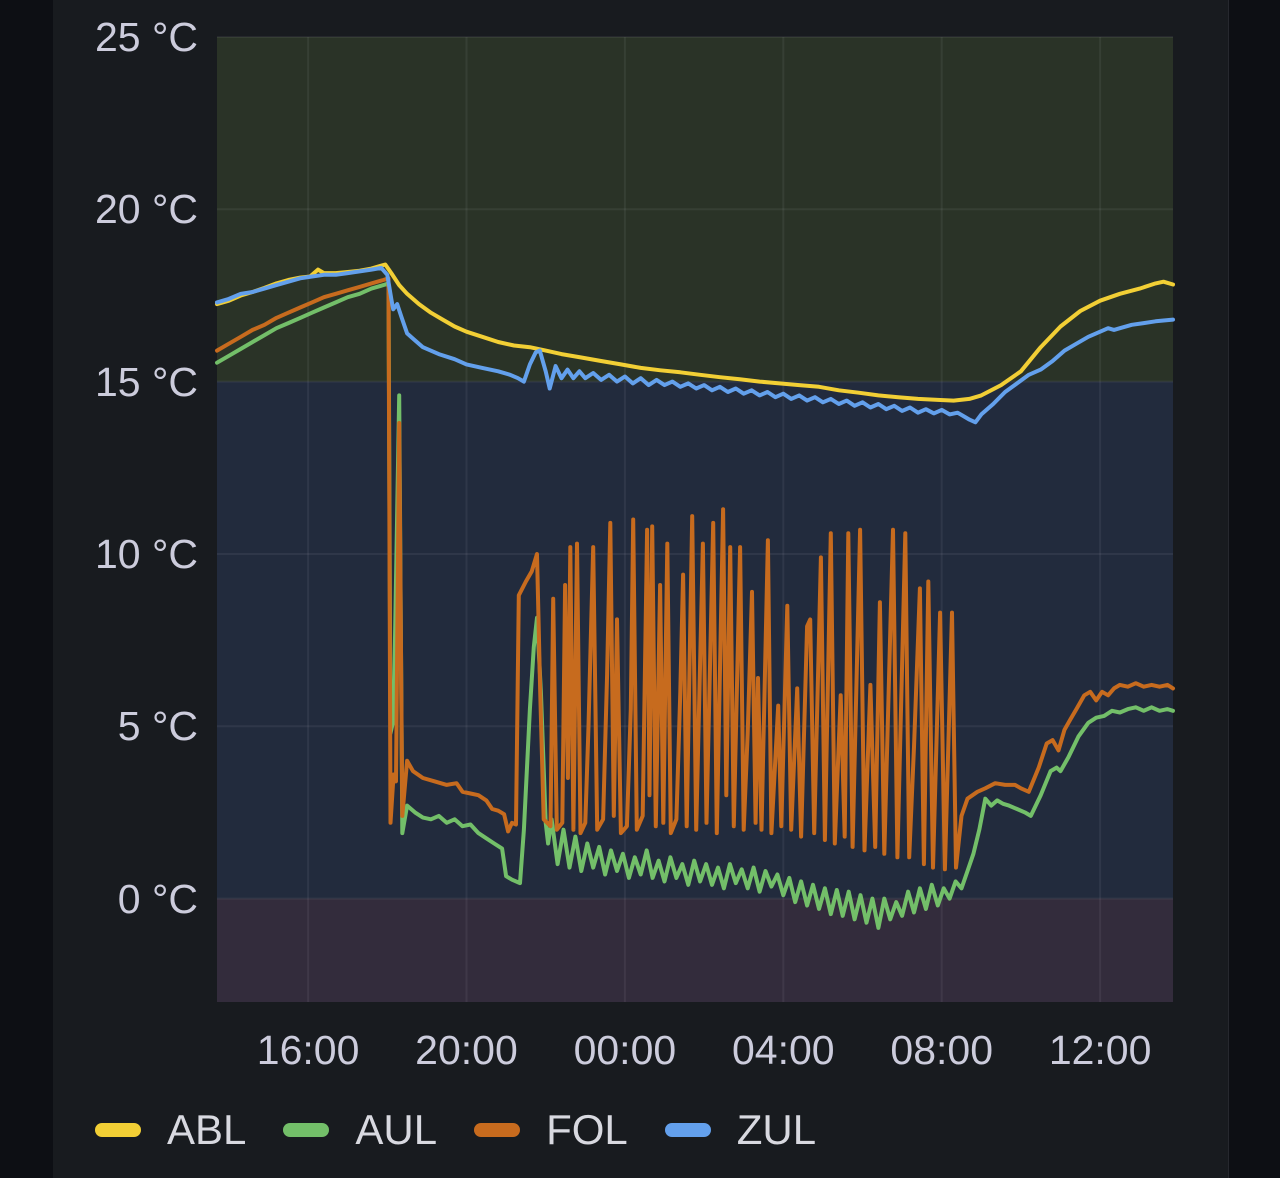 Image resolution: width=1280 pixels, height=1178 pixels. I want to click on legend-item-aul: AUL, so click(360, 1130).